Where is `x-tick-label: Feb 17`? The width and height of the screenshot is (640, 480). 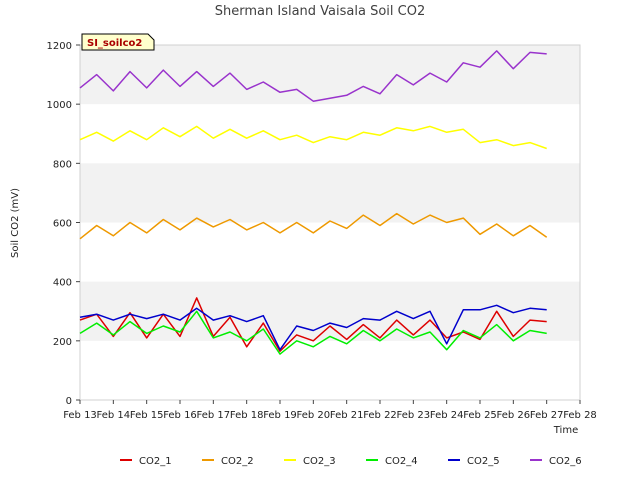 x-tick-label: Feb 17 is located at coordinates (214, 415).